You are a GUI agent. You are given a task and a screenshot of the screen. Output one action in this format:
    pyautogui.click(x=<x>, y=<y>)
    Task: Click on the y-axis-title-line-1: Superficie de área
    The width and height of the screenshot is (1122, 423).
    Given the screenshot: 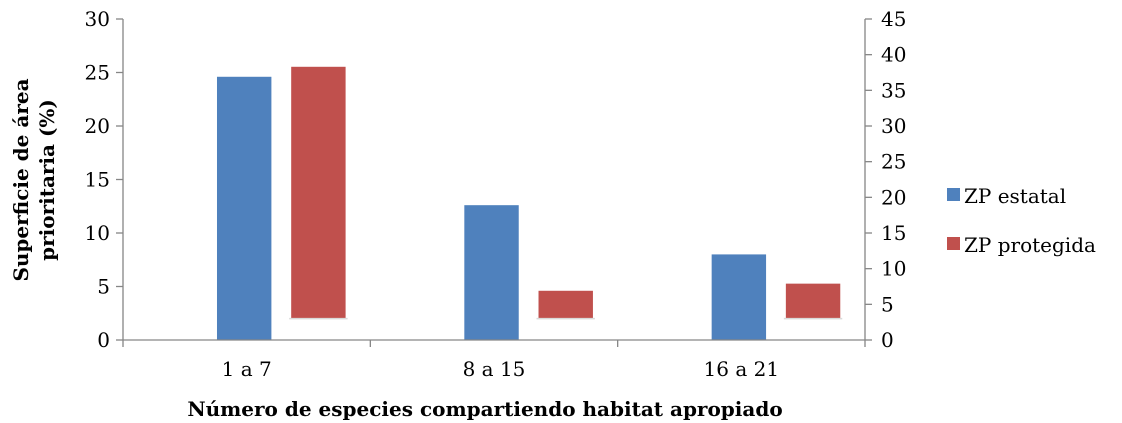 What is the action you would take?
    pyautogui.click(x=21, y=179)
    